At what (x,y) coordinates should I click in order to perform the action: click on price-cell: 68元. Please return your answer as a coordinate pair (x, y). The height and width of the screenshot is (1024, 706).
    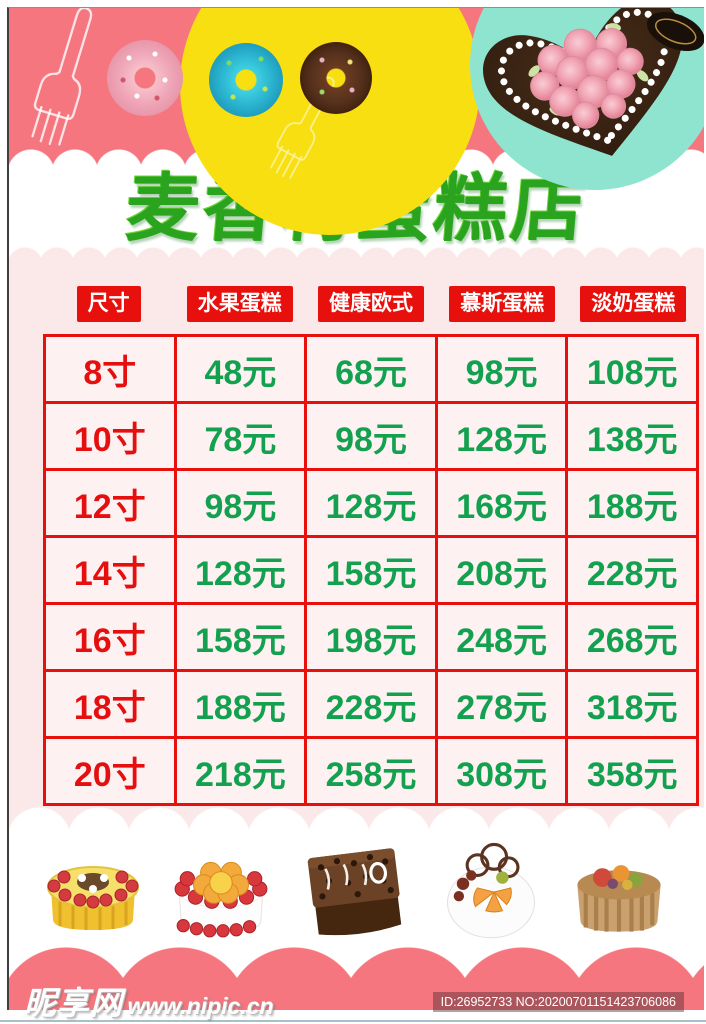
    Looking at the image, I should click on (371, 369).